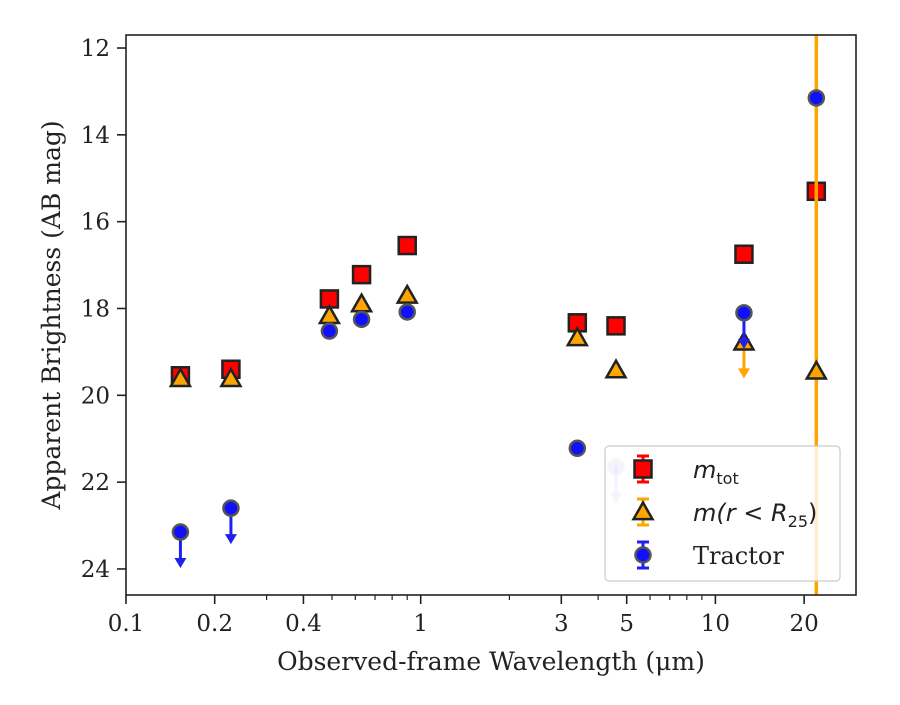 The width and height of the screenshot is (900, 705). I want to click on y-tick-label-1: 14, so click(95, 136).